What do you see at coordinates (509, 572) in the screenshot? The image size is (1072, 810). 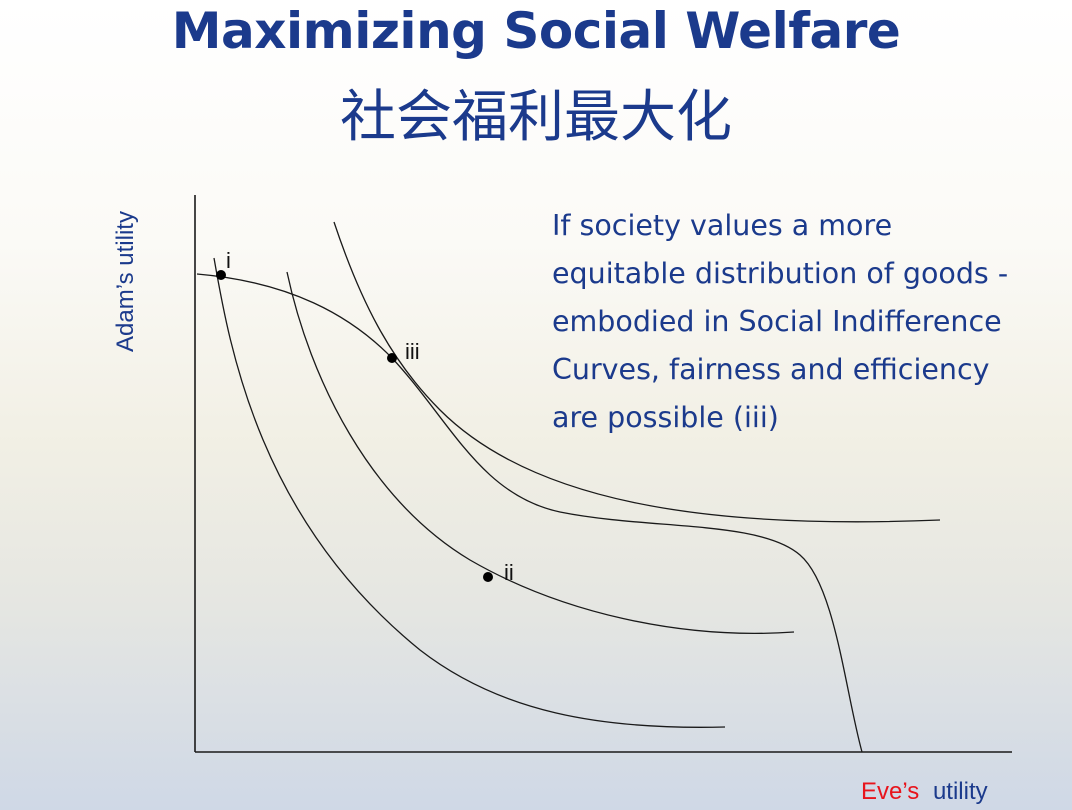 I see `point-ii-label: ii` at bounding box center [509, 572].